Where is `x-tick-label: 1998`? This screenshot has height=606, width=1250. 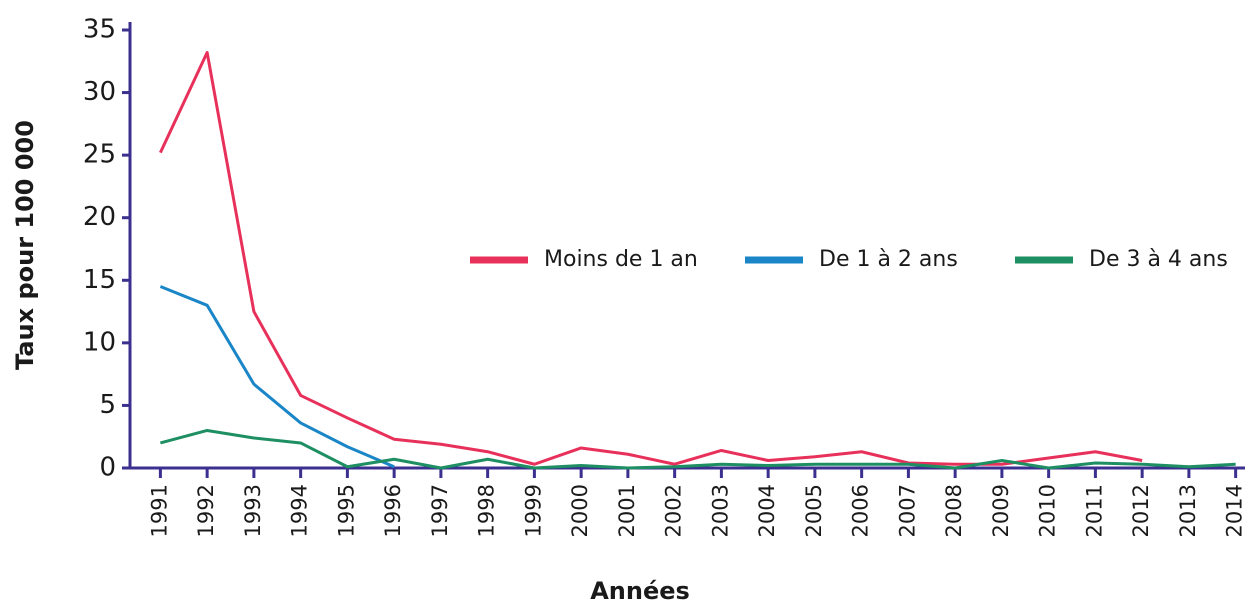 x-tick-label: 1998 is located at coordinates (487, 510).